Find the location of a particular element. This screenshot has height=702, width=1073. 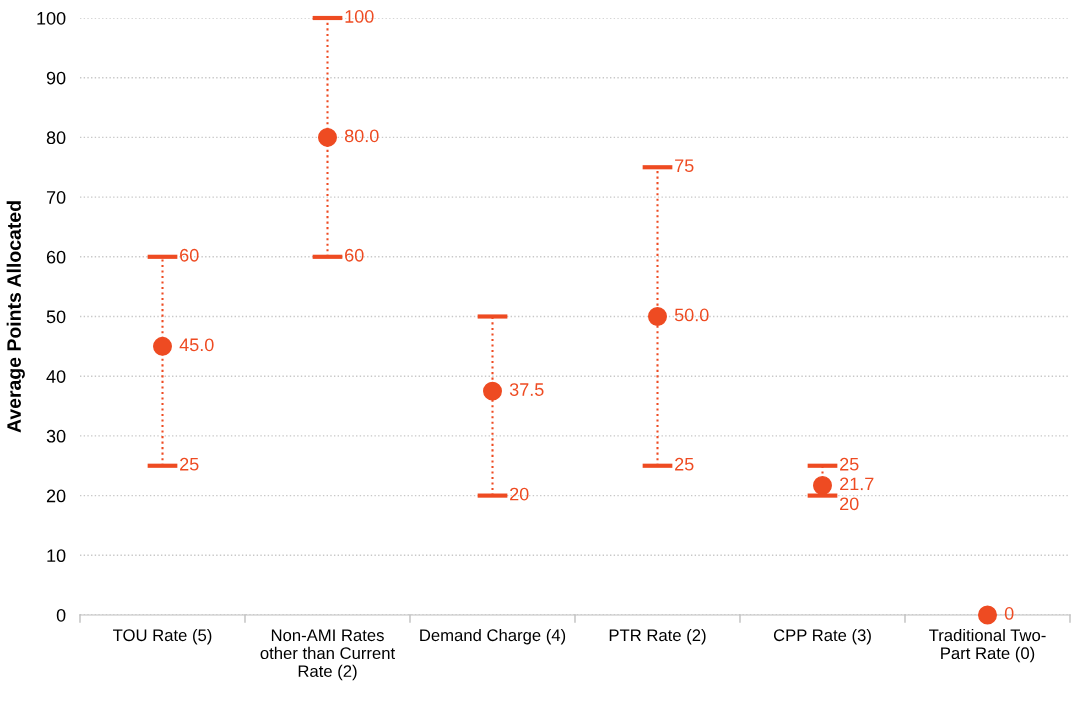

y-tick-label: 30 is located at coordinates (56, 436).